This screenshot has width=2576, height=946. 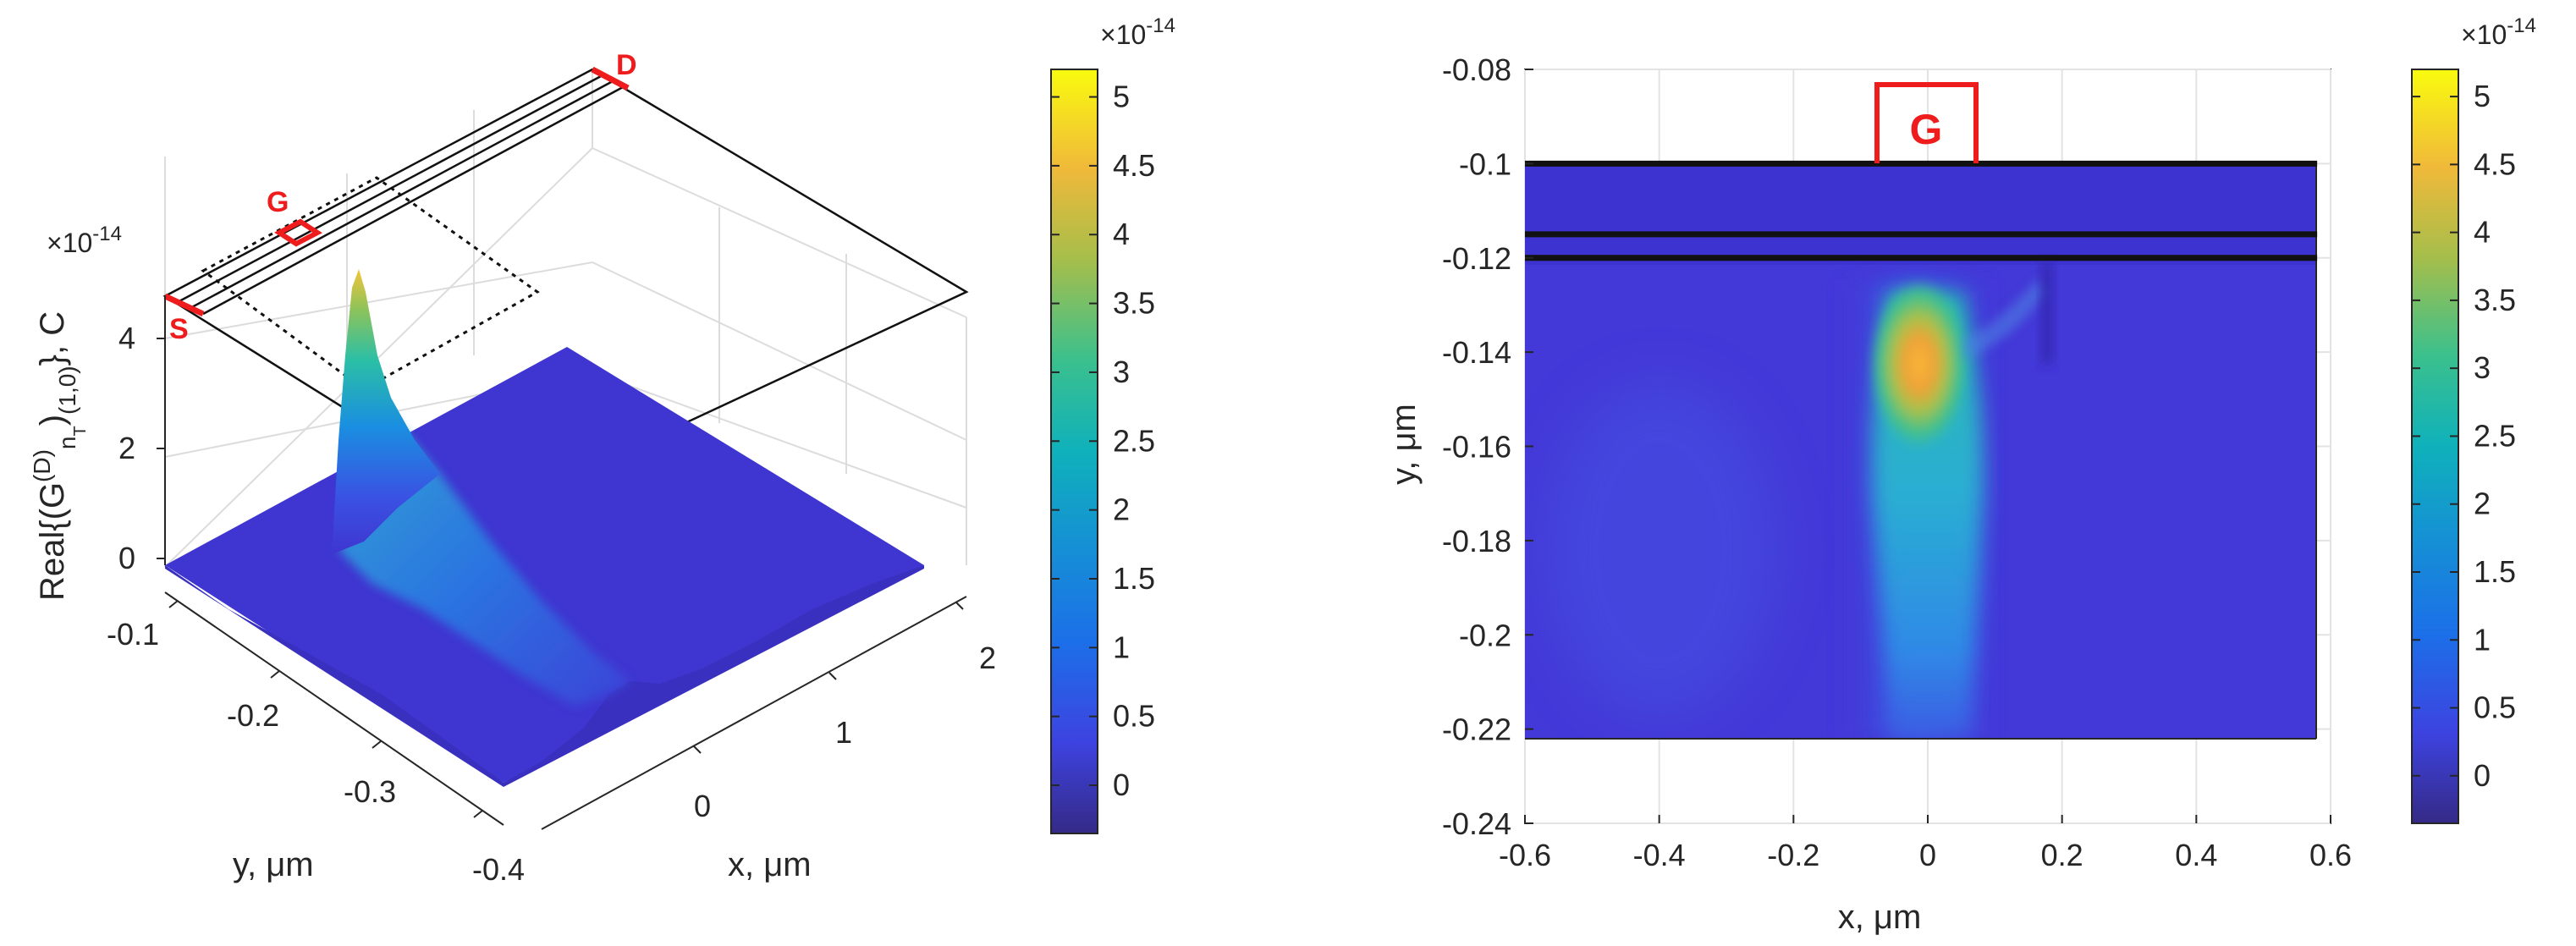 I want to click on colorbar-right-ticks: 0 0.5 1 1.5 2 2.5 3 3.5 4 4.5 5, so click(x=2464, y=436).